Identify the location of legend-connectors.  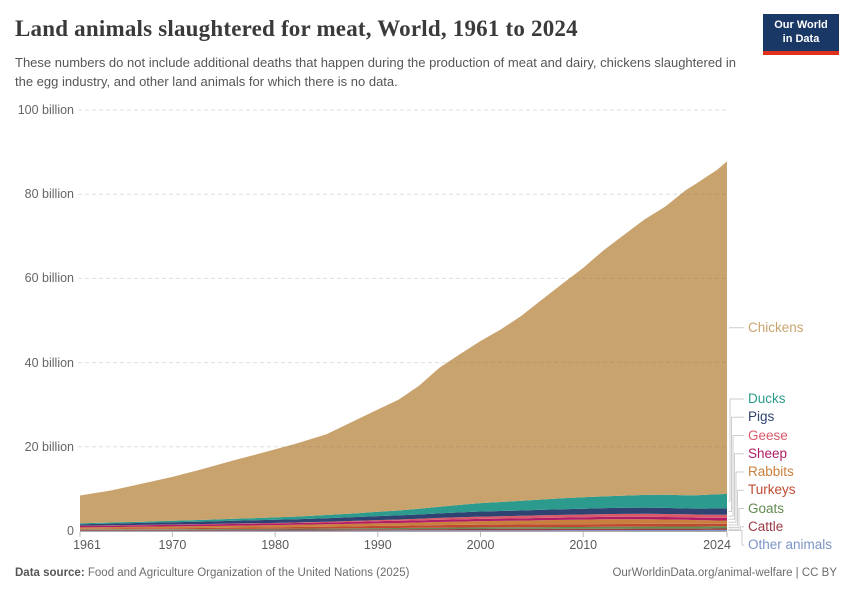
(736, 436).